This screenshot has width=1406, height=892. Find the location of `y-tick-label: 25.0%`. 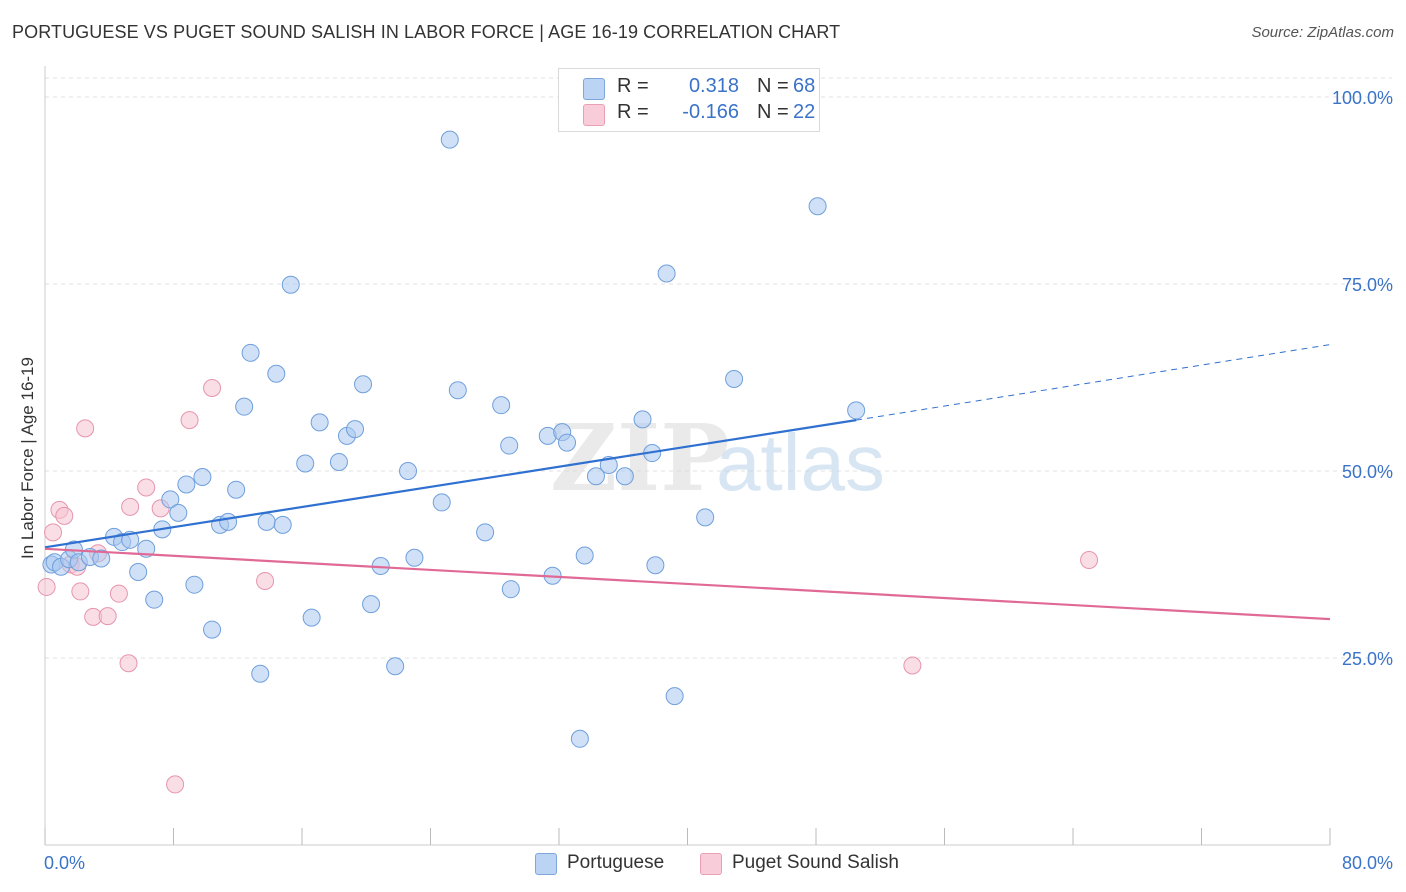

y-tick-label: 25.0% is located at coordinates (1367, 659).